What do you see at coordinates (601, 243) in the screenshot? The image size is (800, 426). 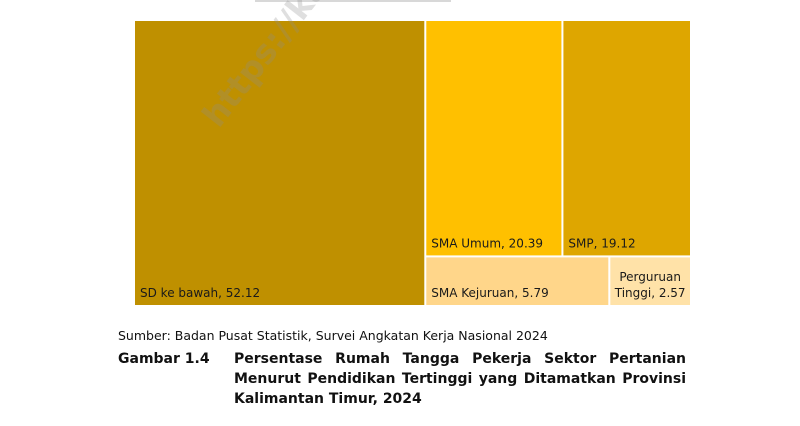 I see `treemap-label-smp: SMP, 19.12` at bounding box center [601, 243].